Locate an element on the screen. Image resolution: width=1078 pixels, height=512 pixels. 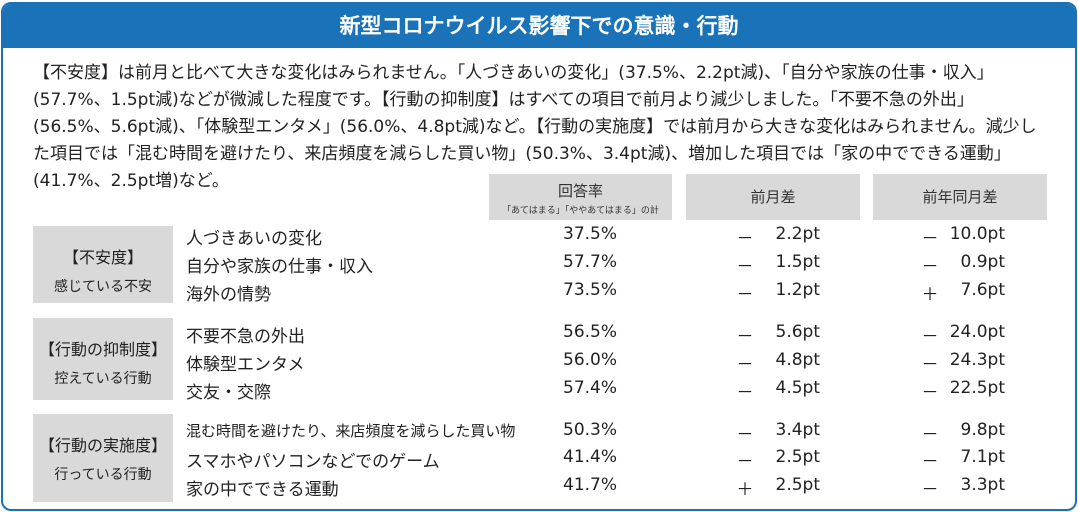
row-rate: 57.7% is located at coordinates (590, 262).